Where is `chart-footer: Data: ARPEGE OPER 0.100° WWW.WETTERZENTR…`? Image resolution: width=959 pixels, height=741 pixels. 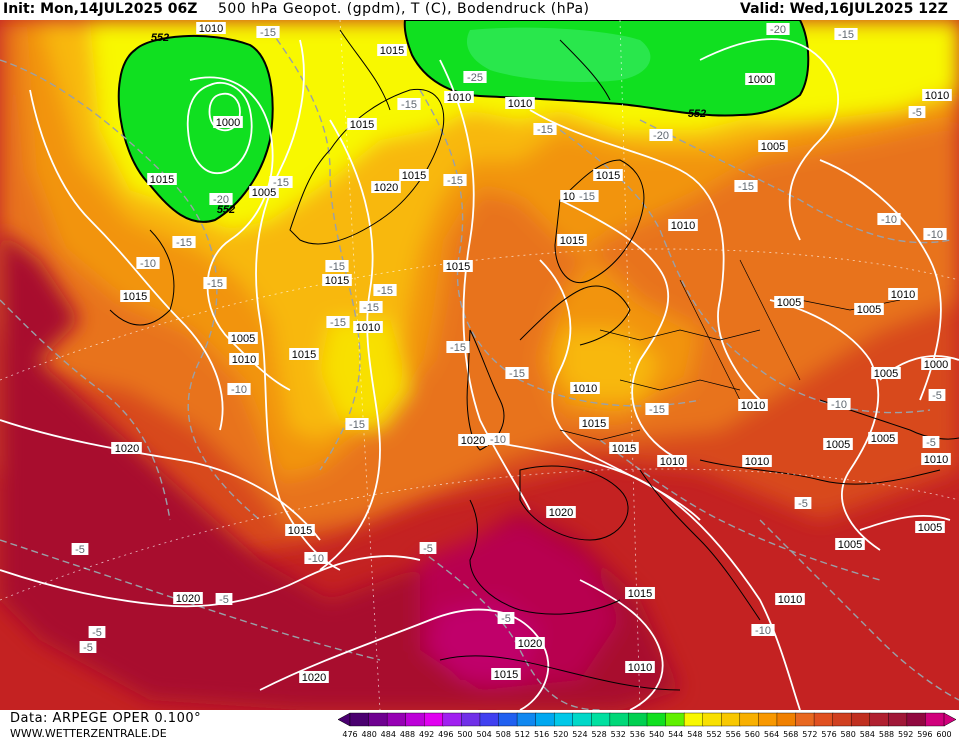
chart-footer: Data: ARPEGE OPER 0.100° WWW.WETTERZENTR… is located at coordinates (479, 725).